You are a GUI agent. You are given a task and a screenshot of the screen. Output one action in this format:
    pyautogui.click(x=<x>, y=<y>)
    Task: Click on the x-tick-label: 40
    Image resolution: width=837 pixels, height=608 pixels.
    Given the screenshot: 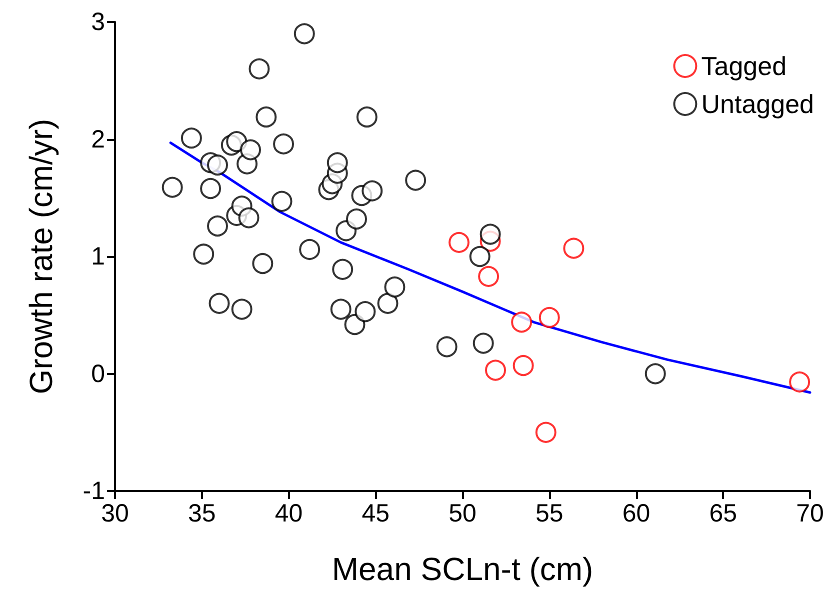 What is the action you would take?
    pyautogui.click(x=288, y=514)
    